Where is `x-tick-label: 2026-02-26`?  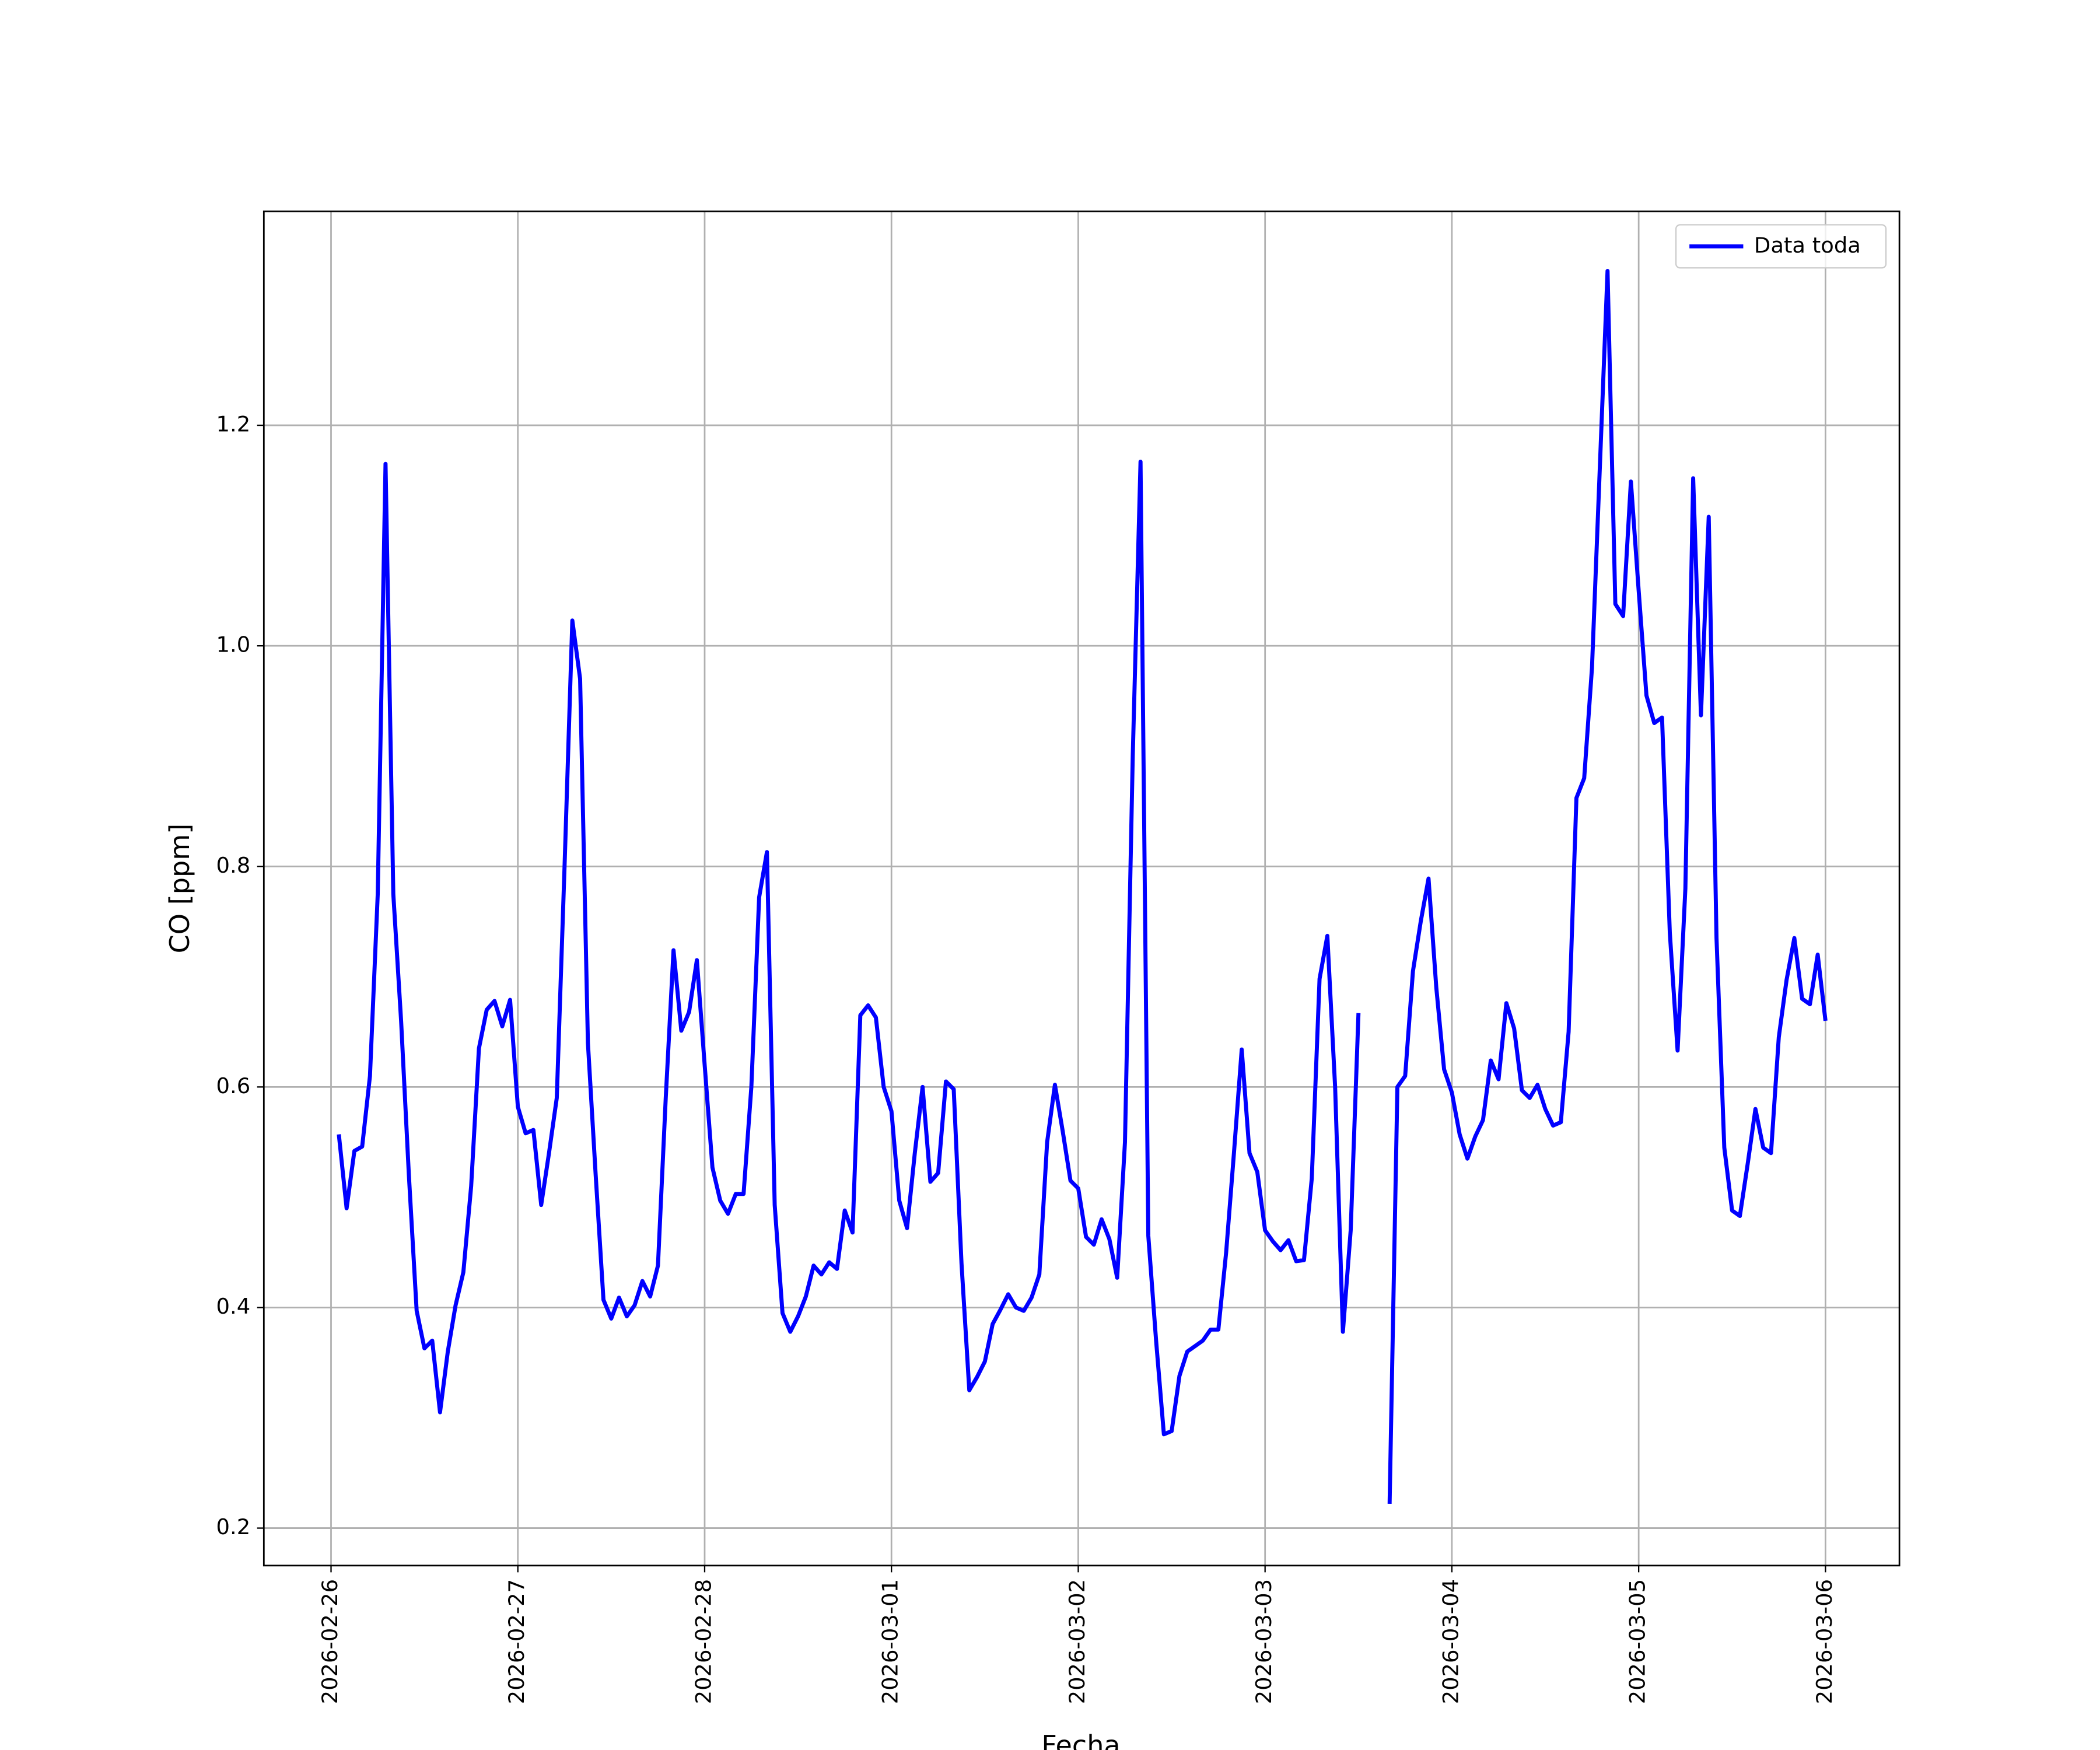 x-tick-label: 2026-02-26 is located at coordinates (329, 1641).